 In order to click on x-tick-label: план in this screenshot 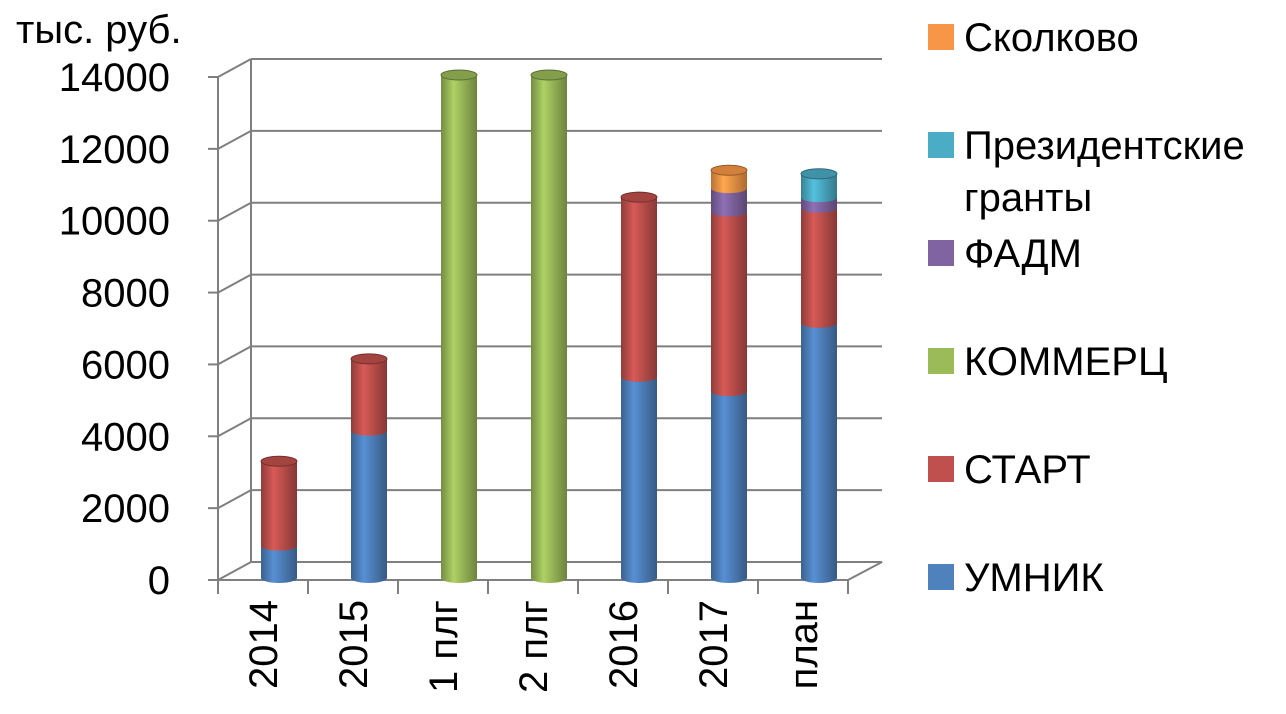, I will do `click(804, 644)`.